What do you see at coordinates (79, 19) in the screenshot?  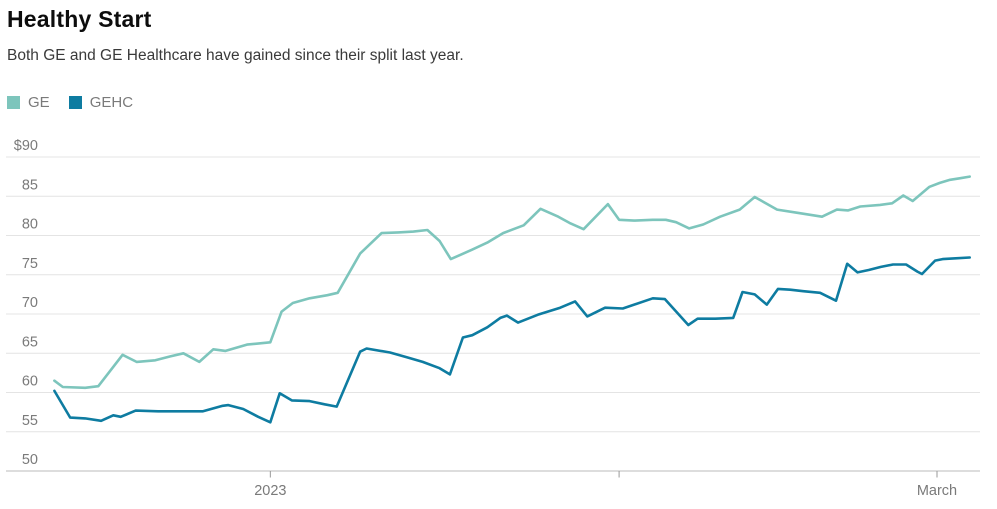 I see `chart-title: Healthy Start` at bounding box center [79, 19].